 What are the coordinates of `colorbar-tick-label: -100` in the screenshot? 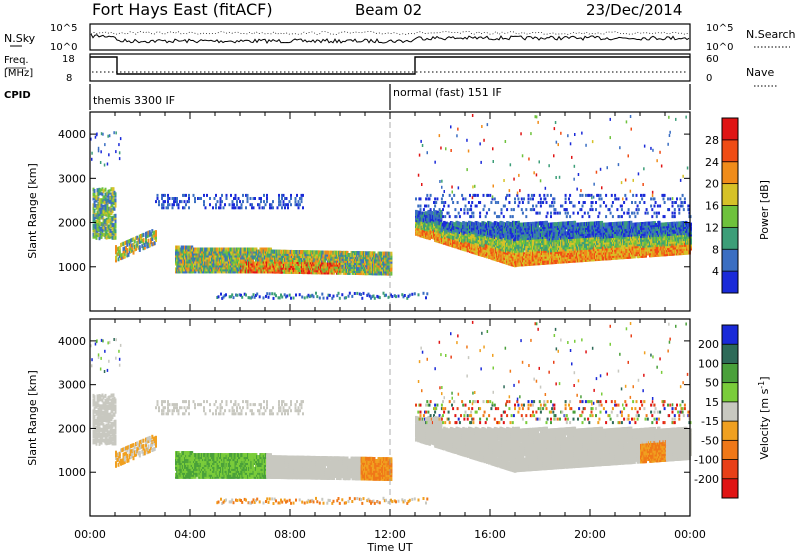 It's located at (706, 460).